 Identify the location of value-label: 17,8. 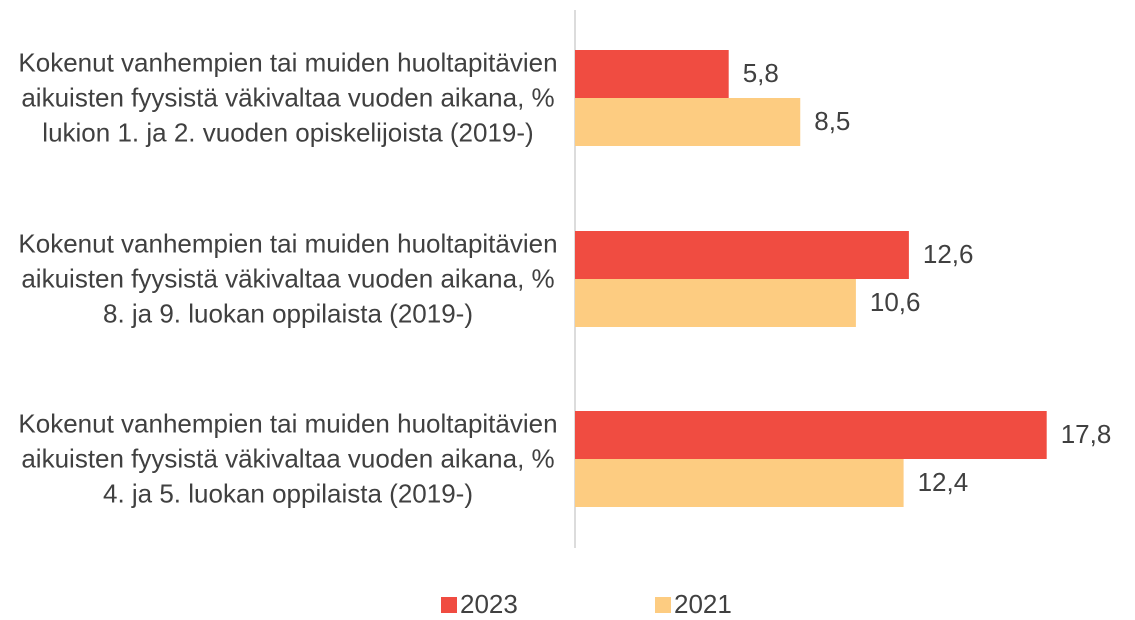
(1086, 434).